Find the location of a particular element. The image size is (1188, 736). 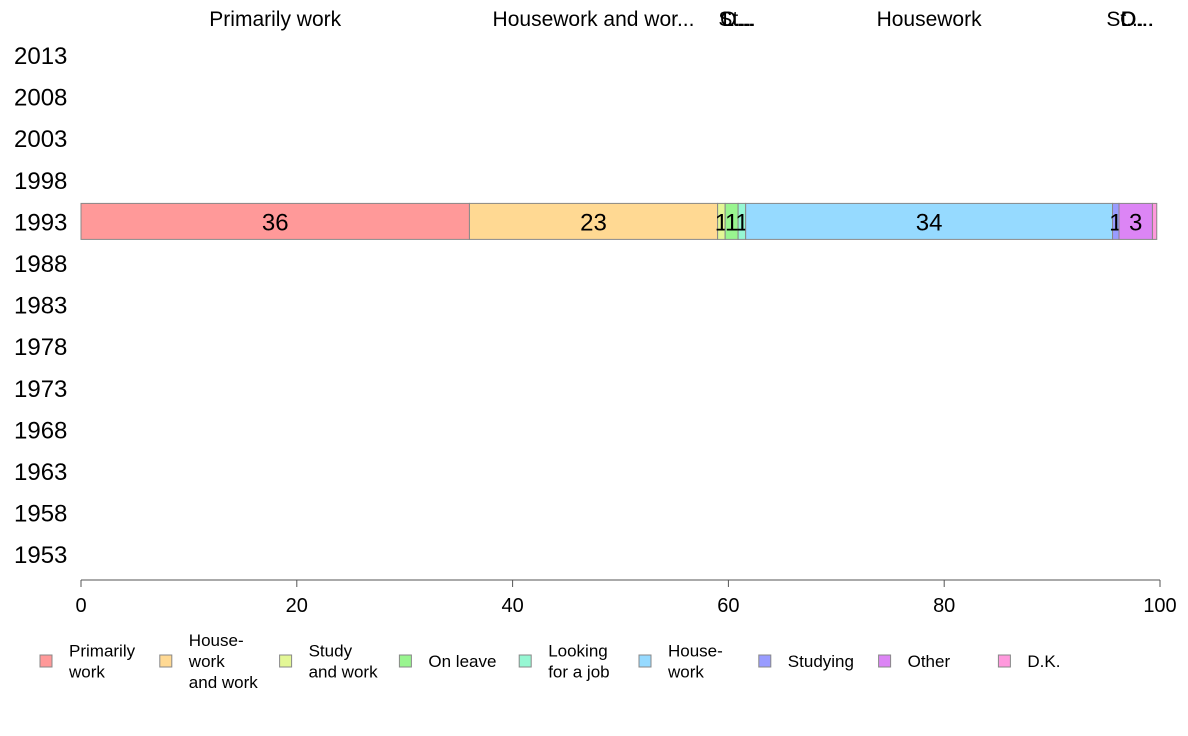

data-label: 34 is located at coordinates (929, 222).